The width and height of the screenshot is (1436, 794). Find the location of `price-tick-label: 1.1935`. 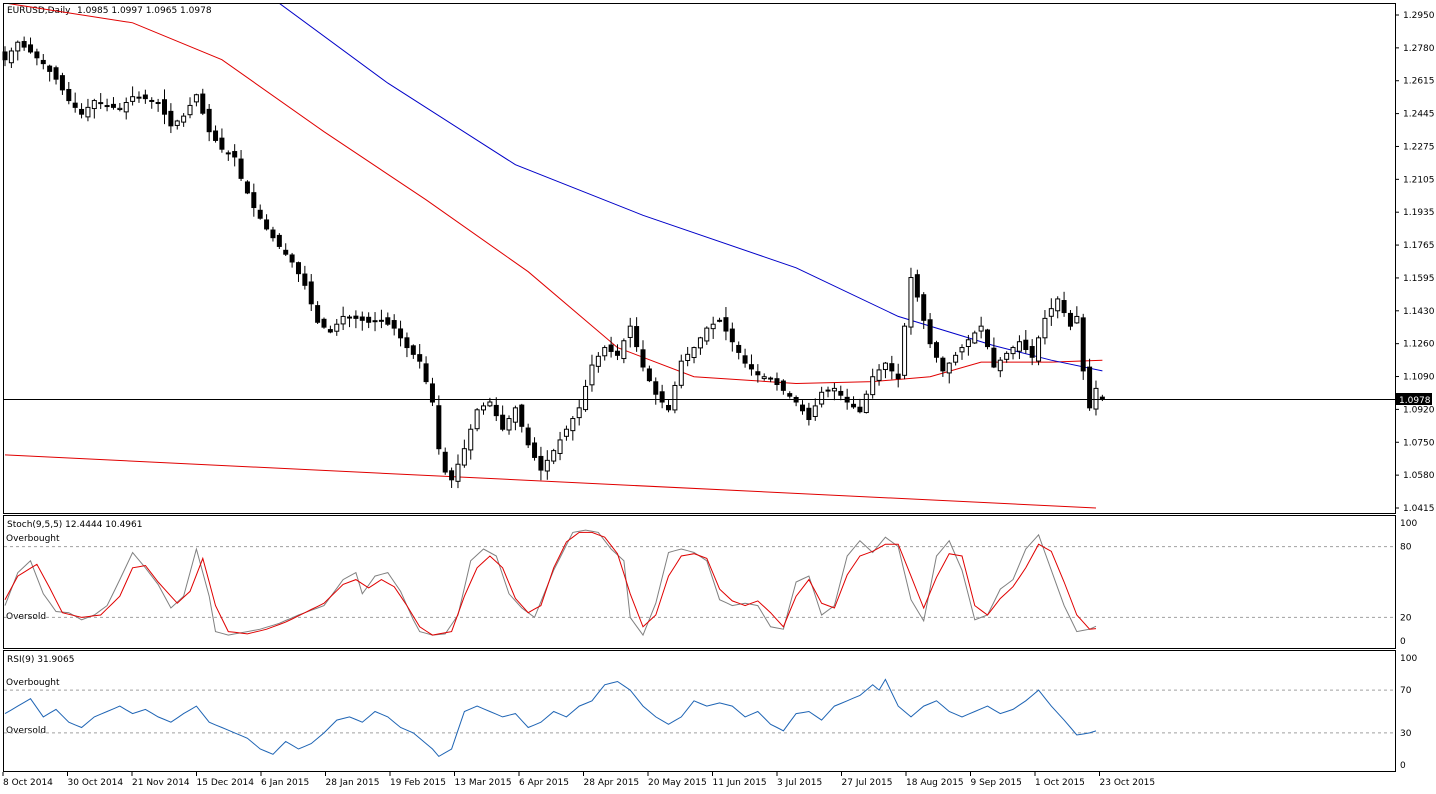

price-tick-label: 1.1935 is located at coordinates (1419, 213).